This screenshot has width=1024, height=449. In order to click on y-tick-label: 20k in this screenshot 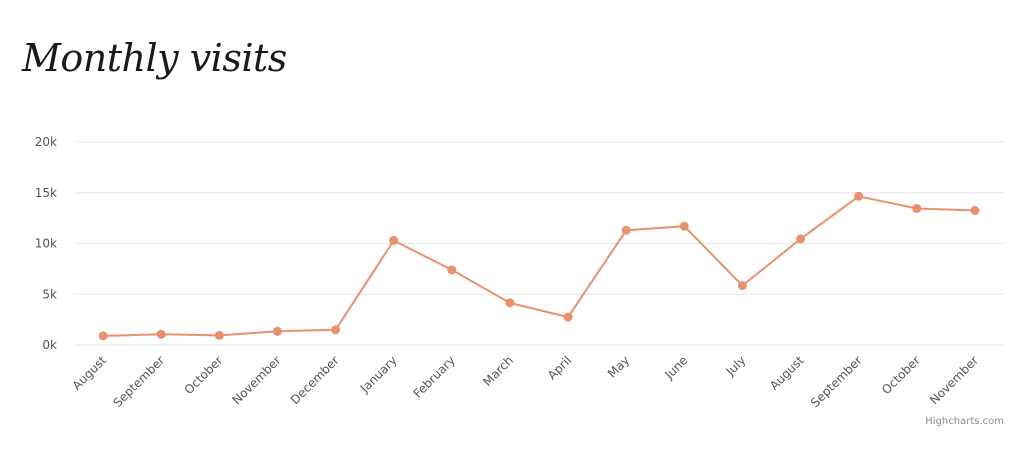, I will do `click(46, 142)`.